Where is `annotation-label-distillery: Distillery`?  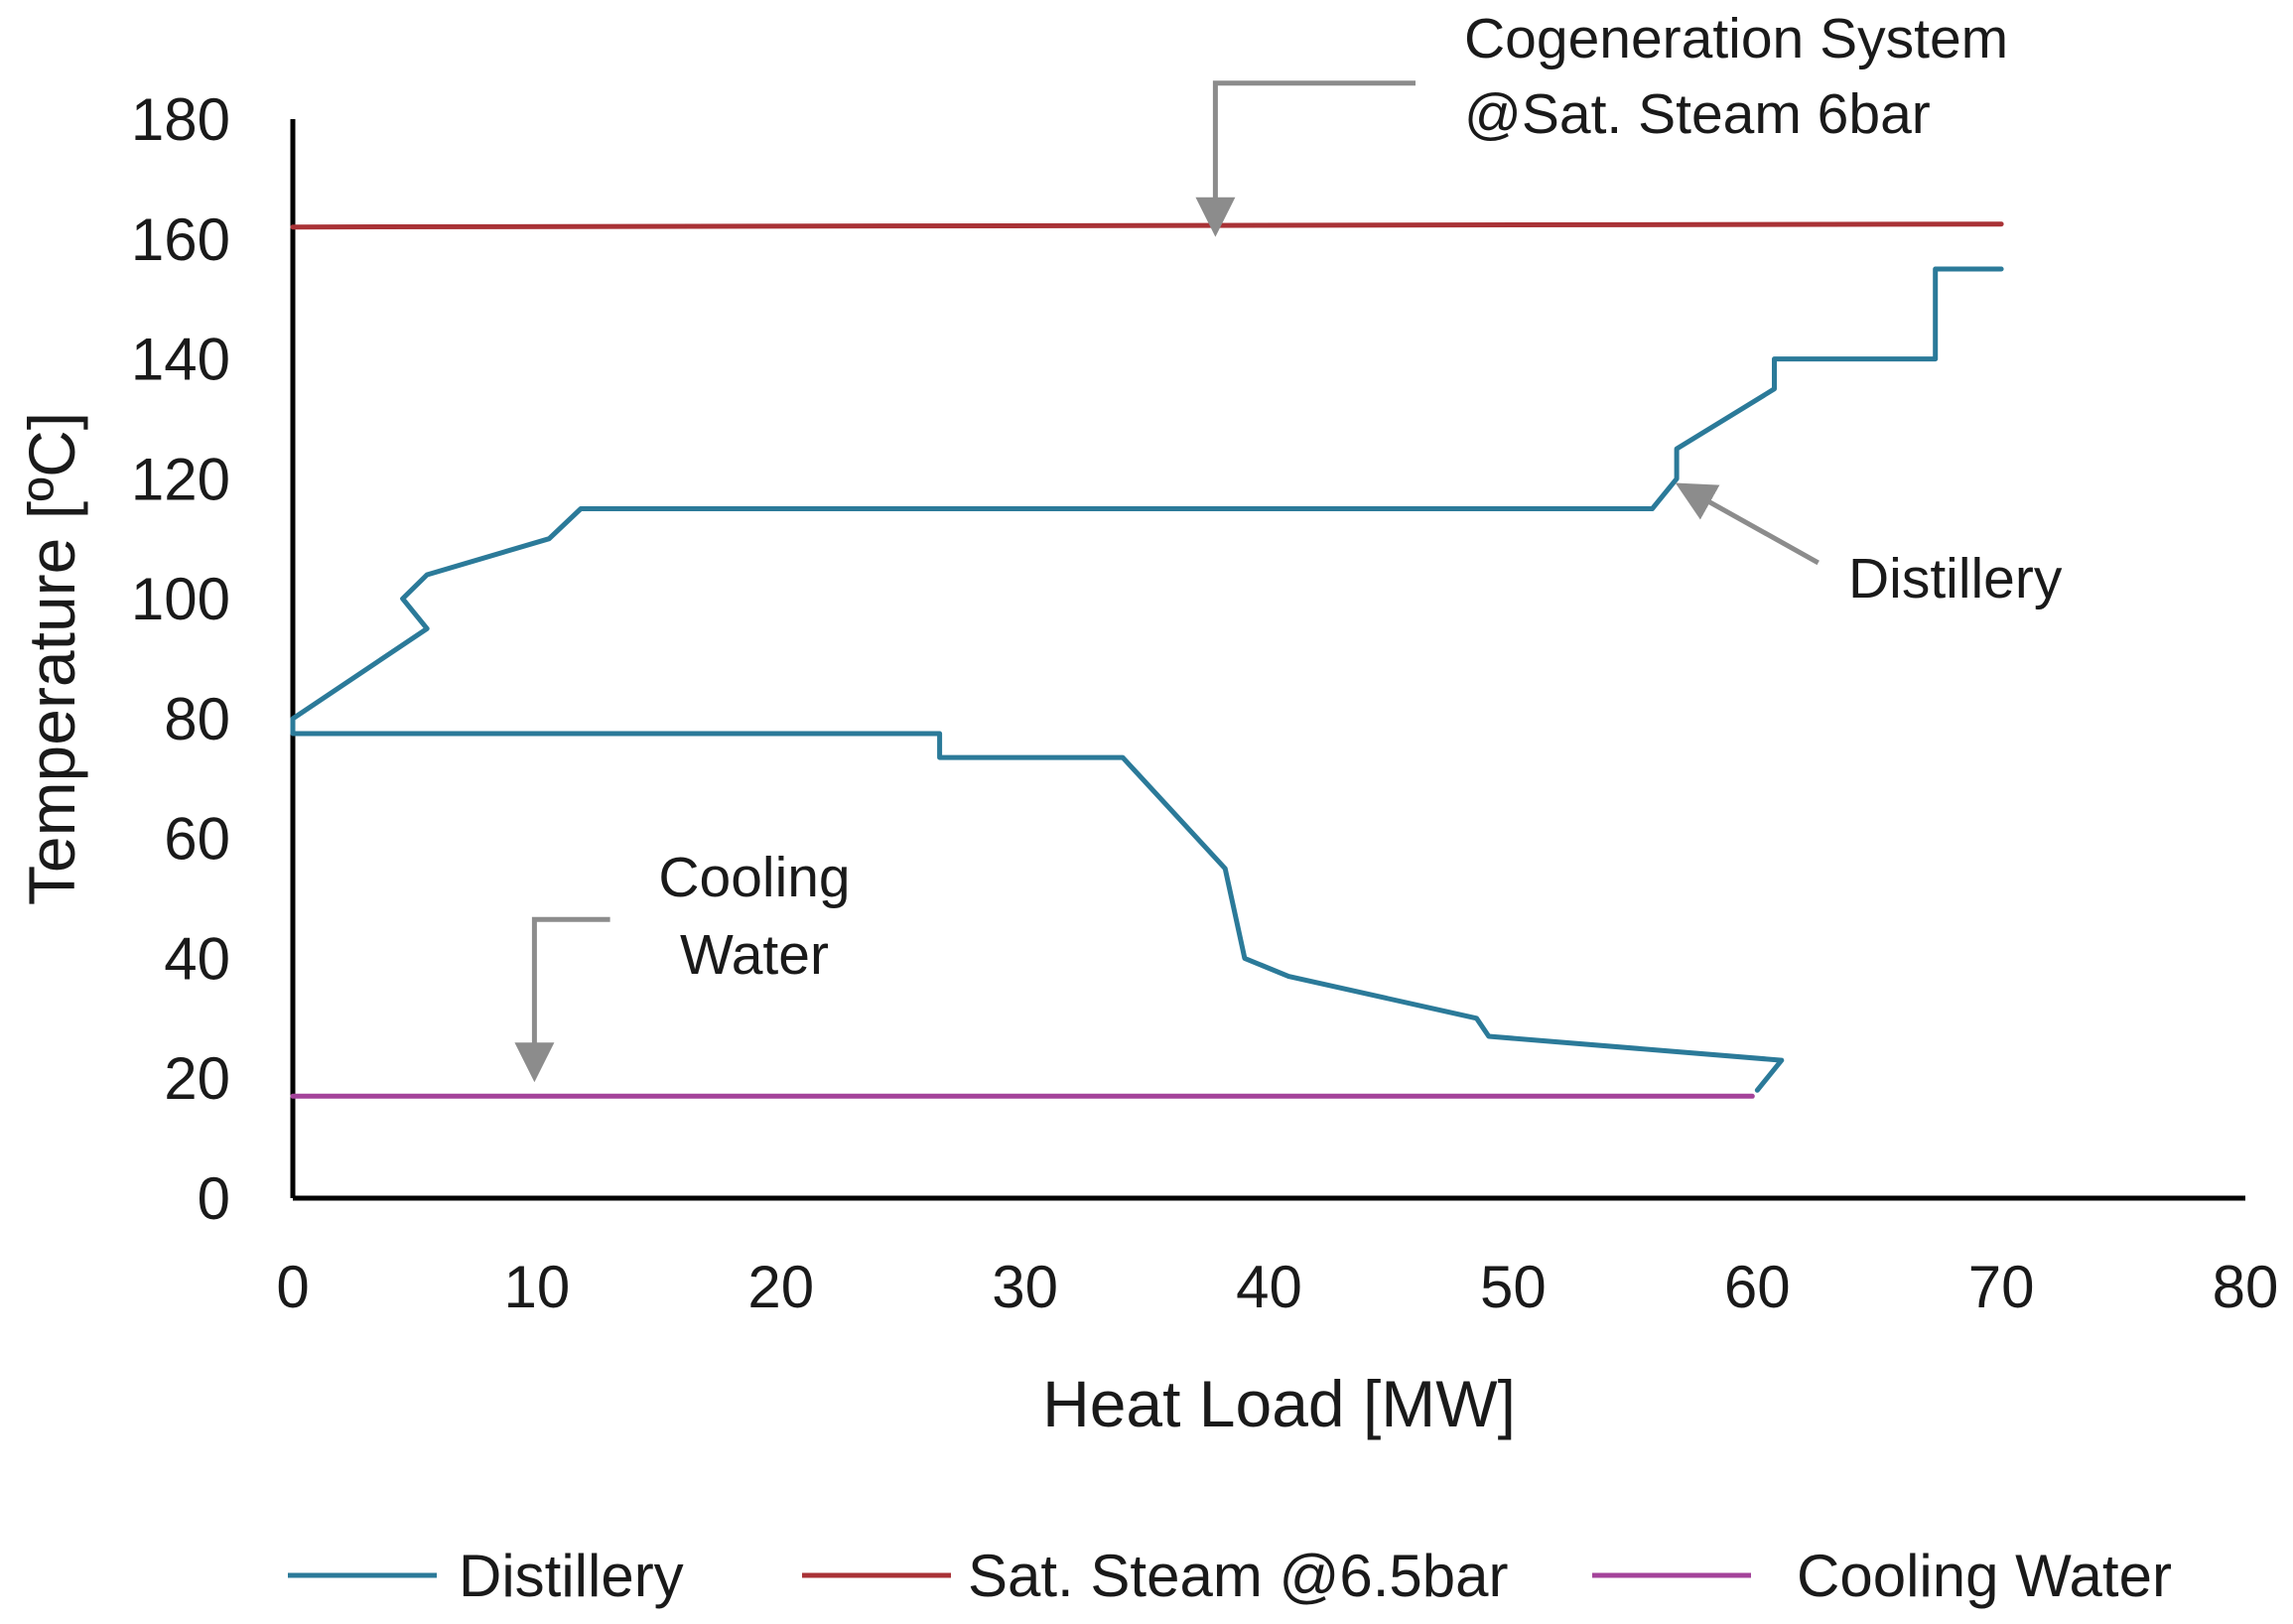
annotation-label-distillery: Distillery is located at coordinates (1956, 578).